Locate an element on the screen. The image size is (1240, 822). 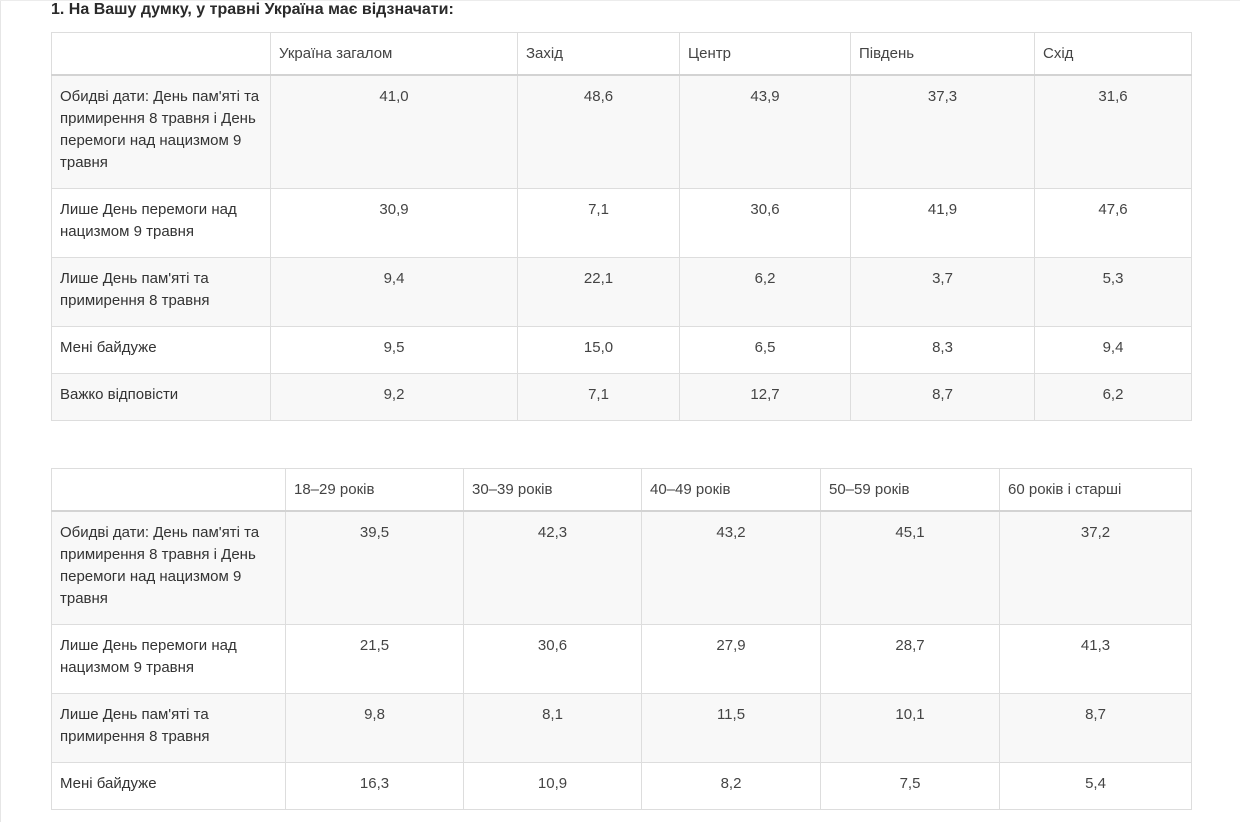
page-frame-top is located at coordinates (620, 0).